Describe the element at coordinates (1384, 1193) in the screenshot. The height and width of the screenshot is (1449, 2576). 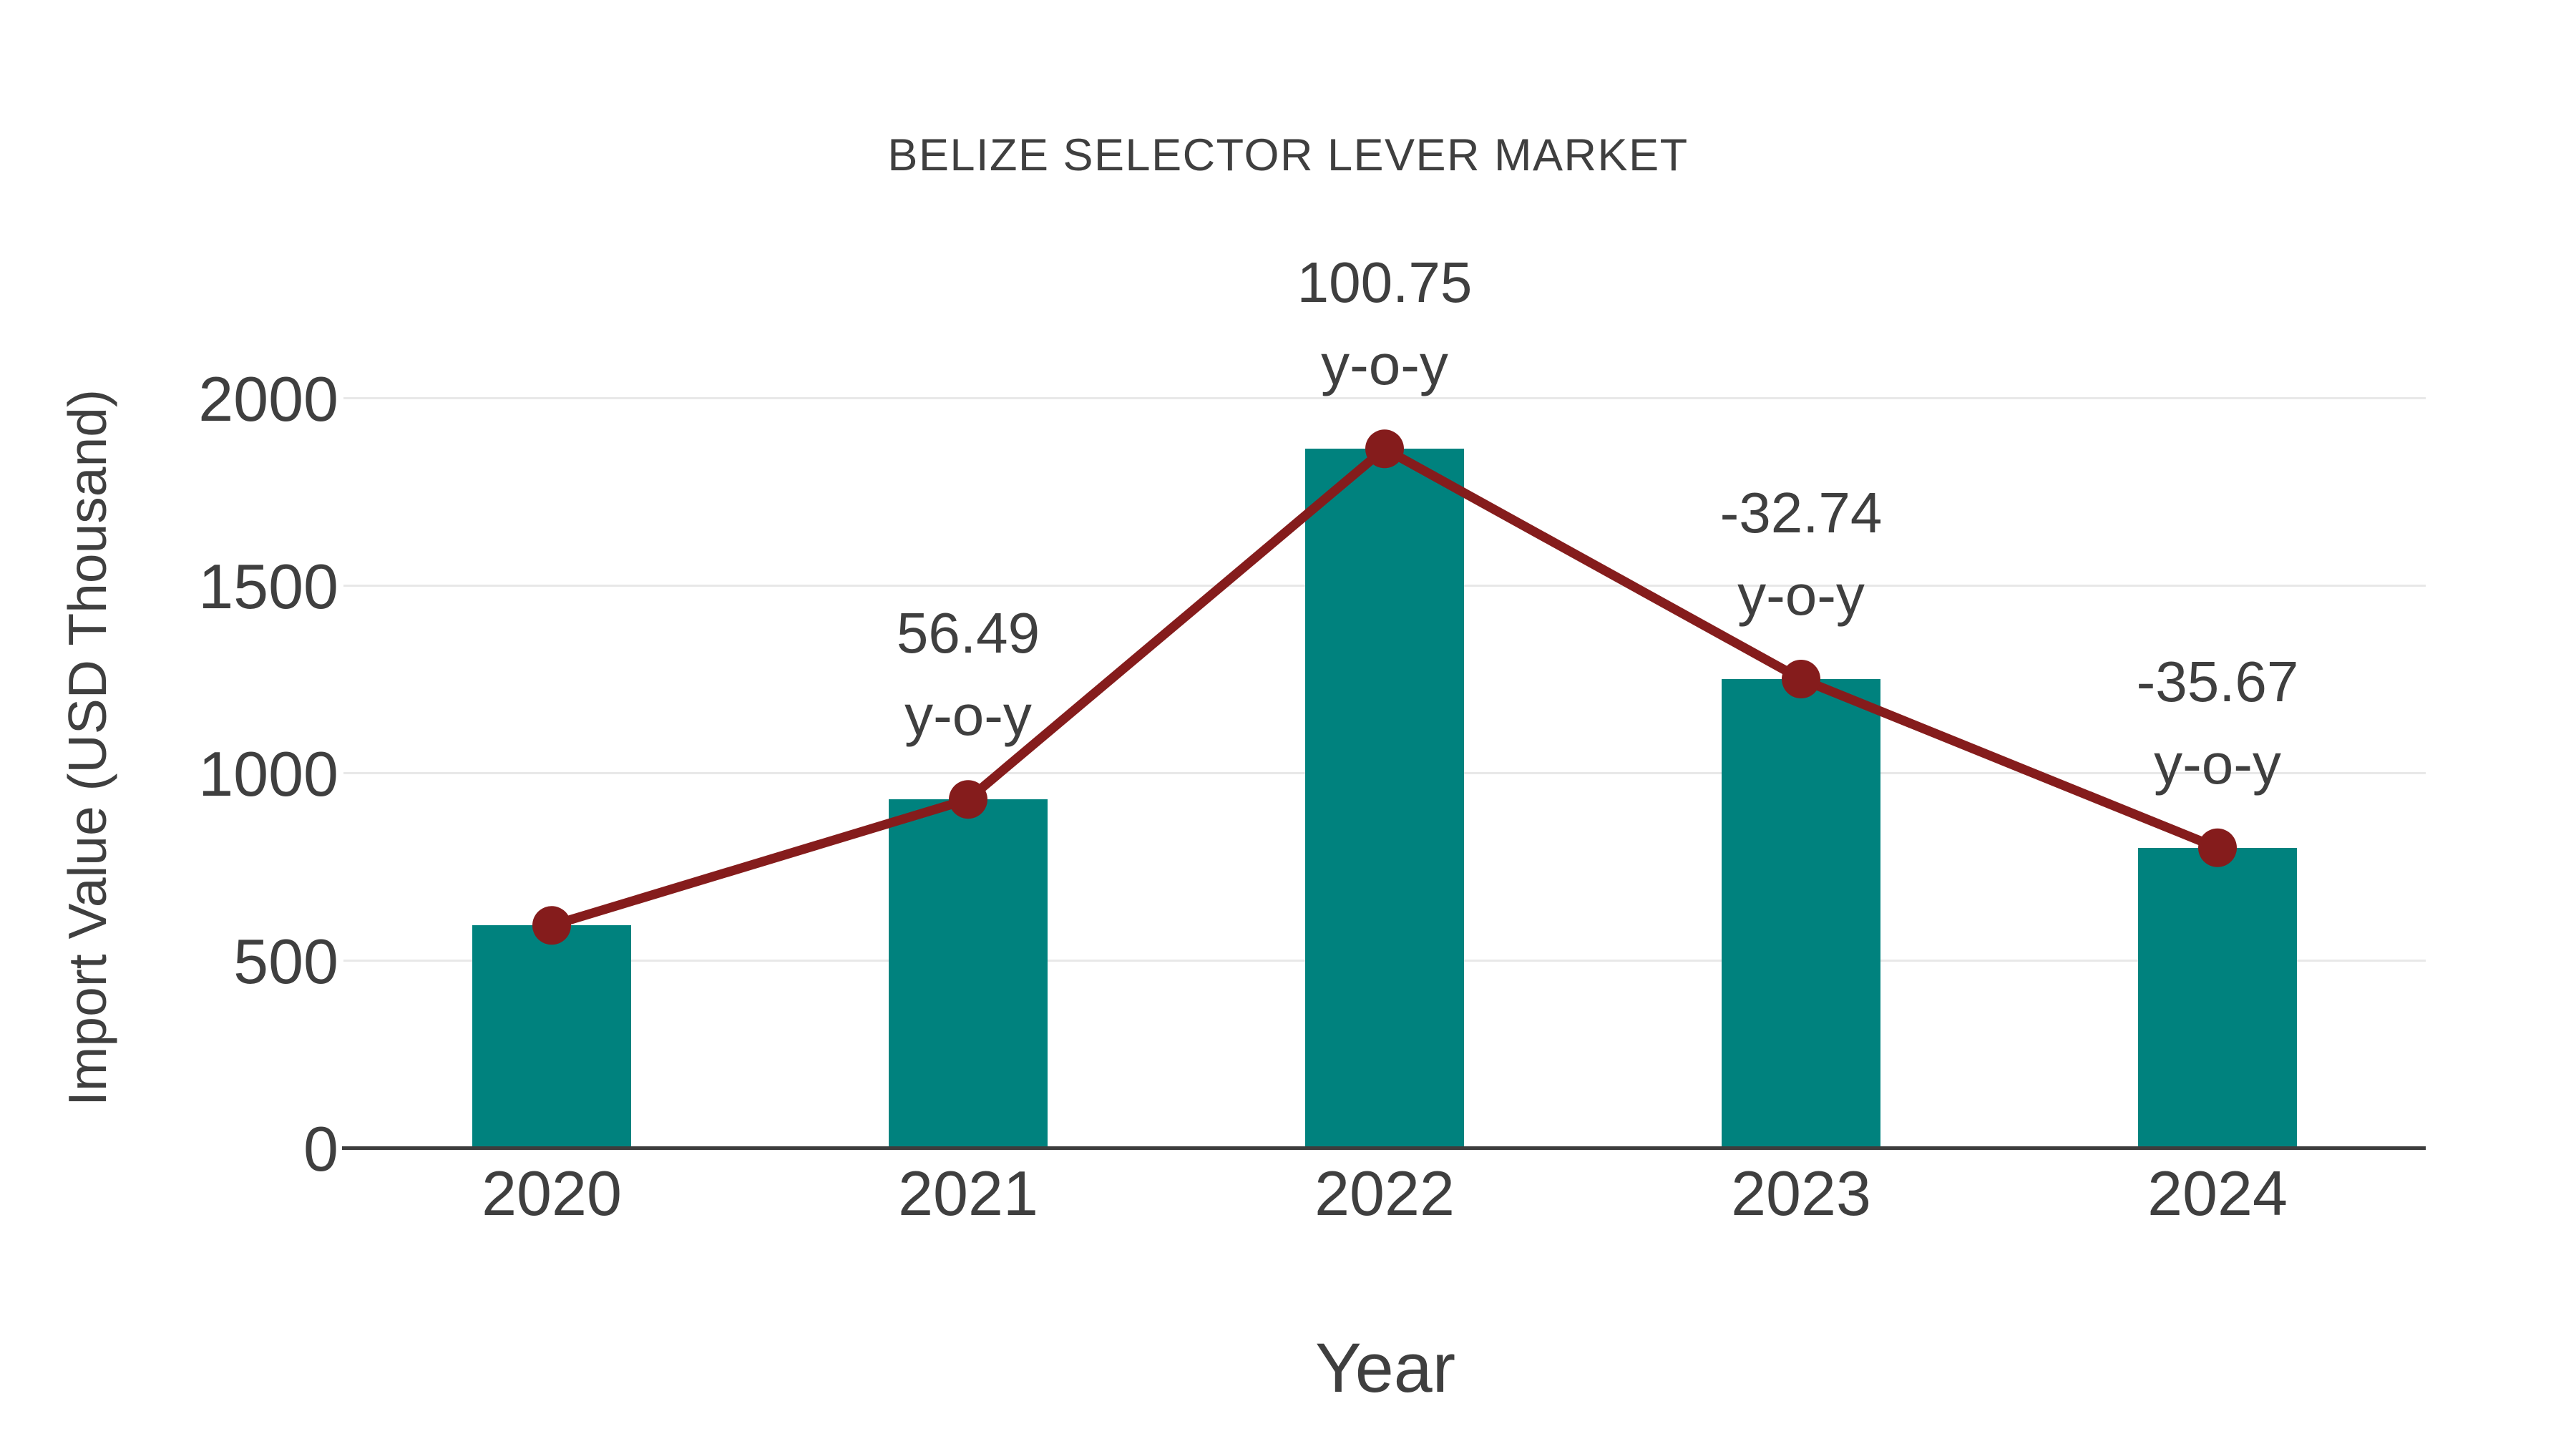
I see `x-tick-2022: 2022` at that location.